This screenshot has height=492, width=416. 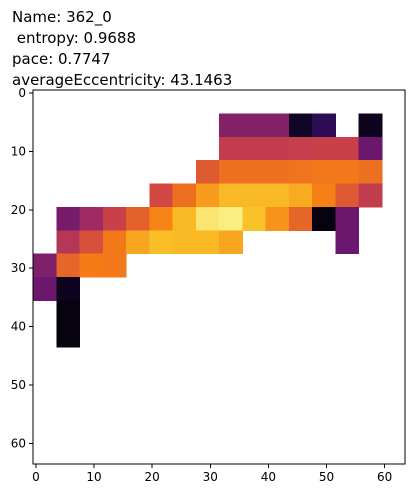 I want to click on y-tick-label: 30, so click(x=18, y=268).